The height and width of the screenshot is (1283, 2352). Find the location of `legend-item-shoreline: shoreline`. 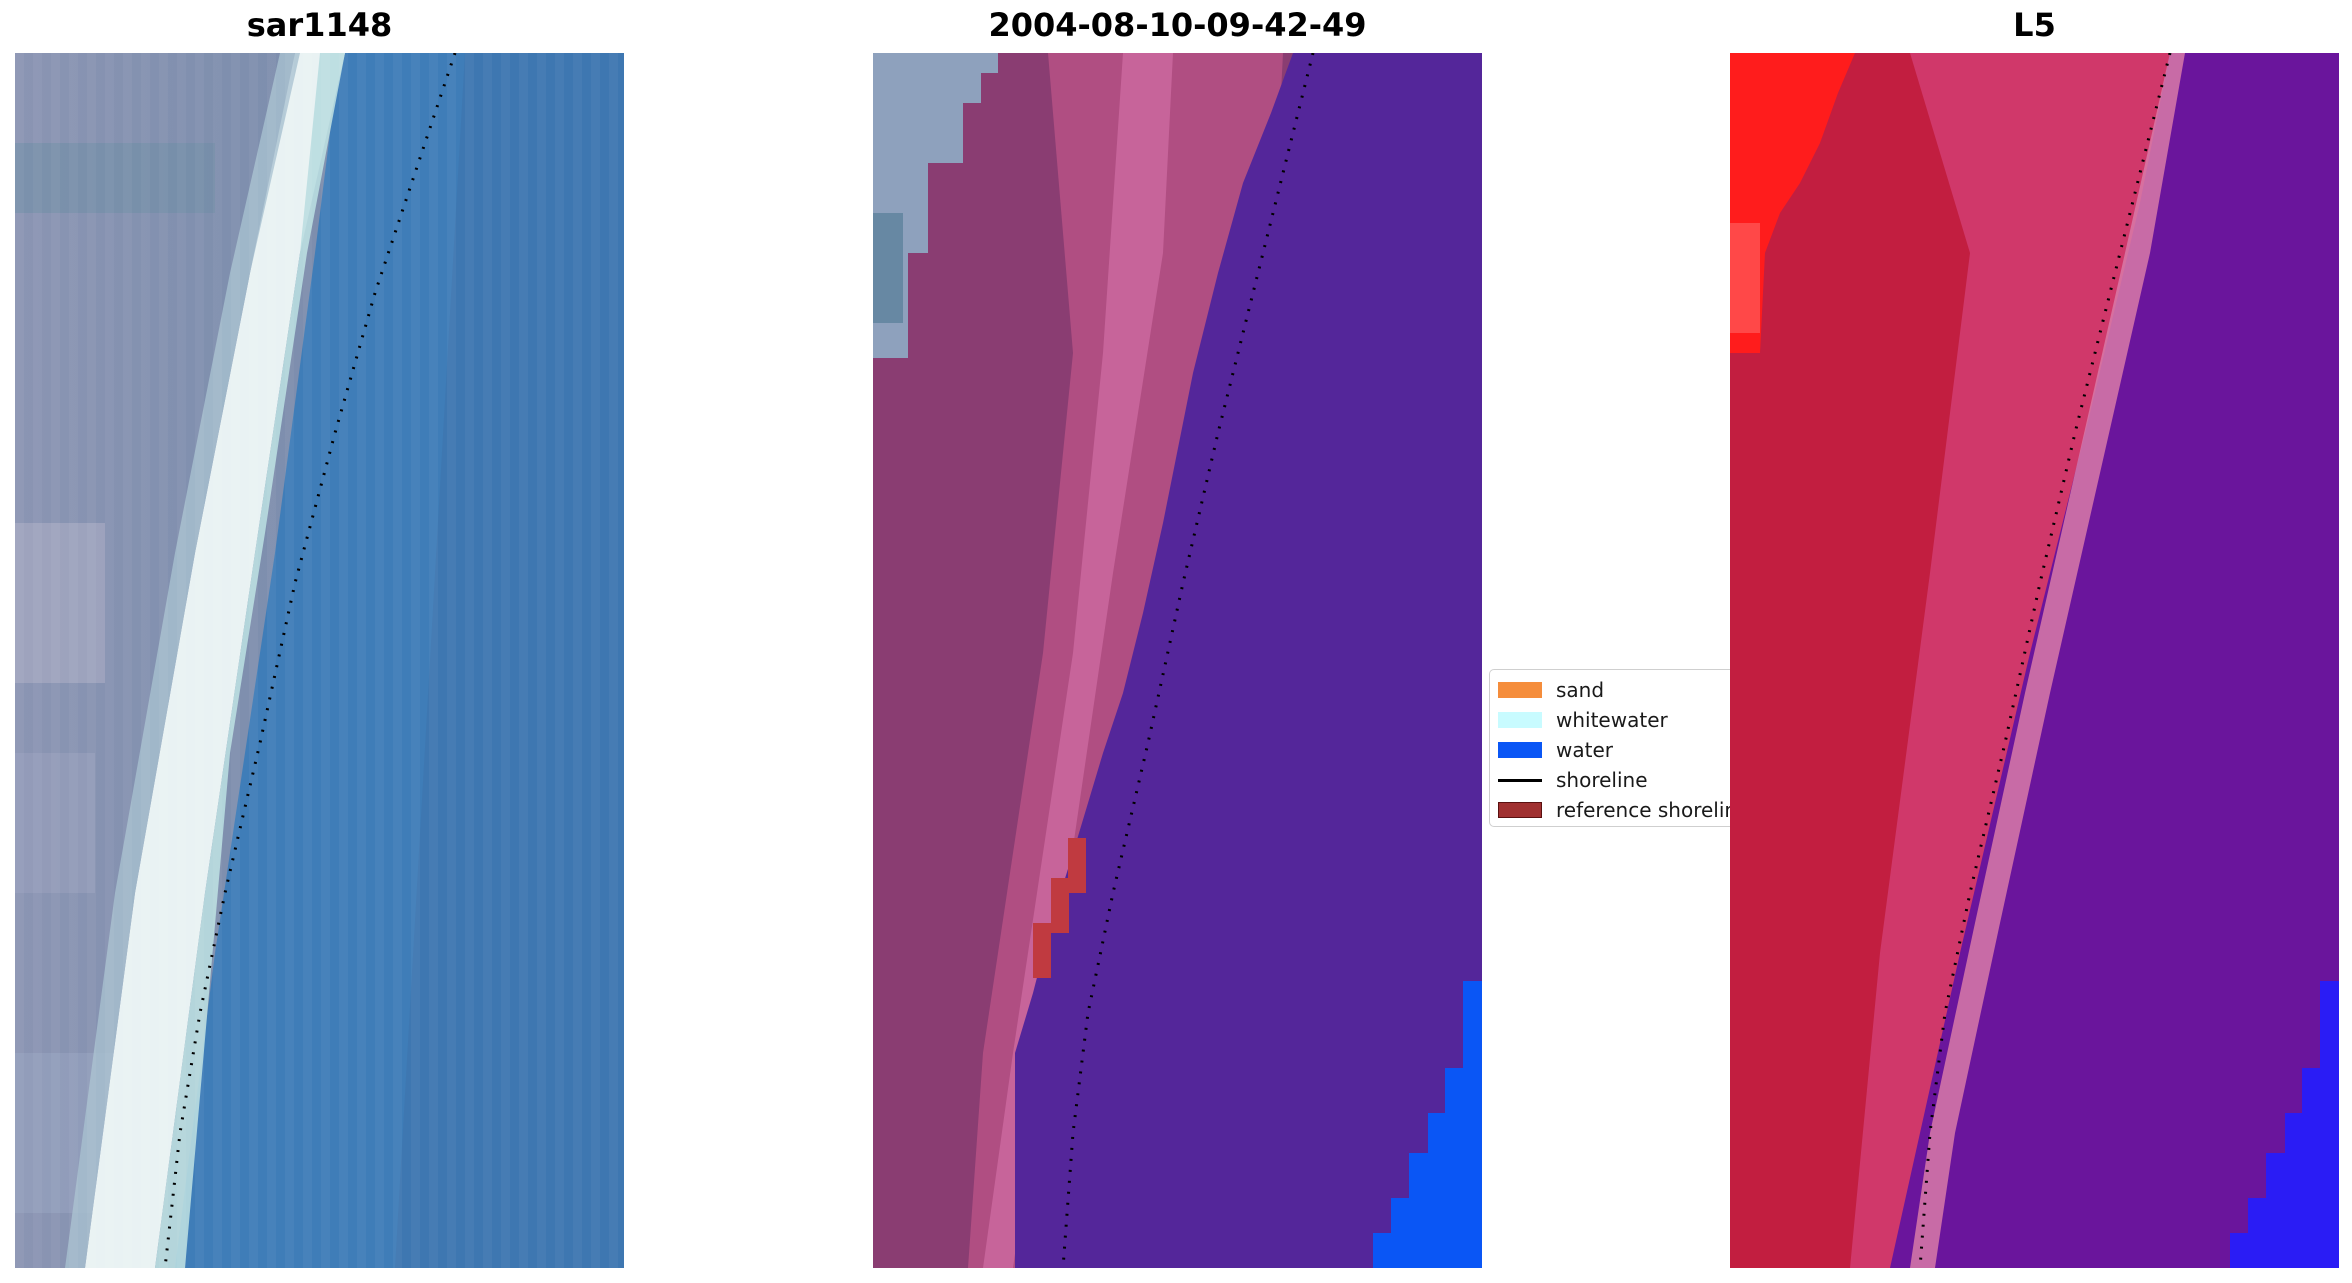

legend-item-shoreline: shoreline is located at coordinates (1573, 780).